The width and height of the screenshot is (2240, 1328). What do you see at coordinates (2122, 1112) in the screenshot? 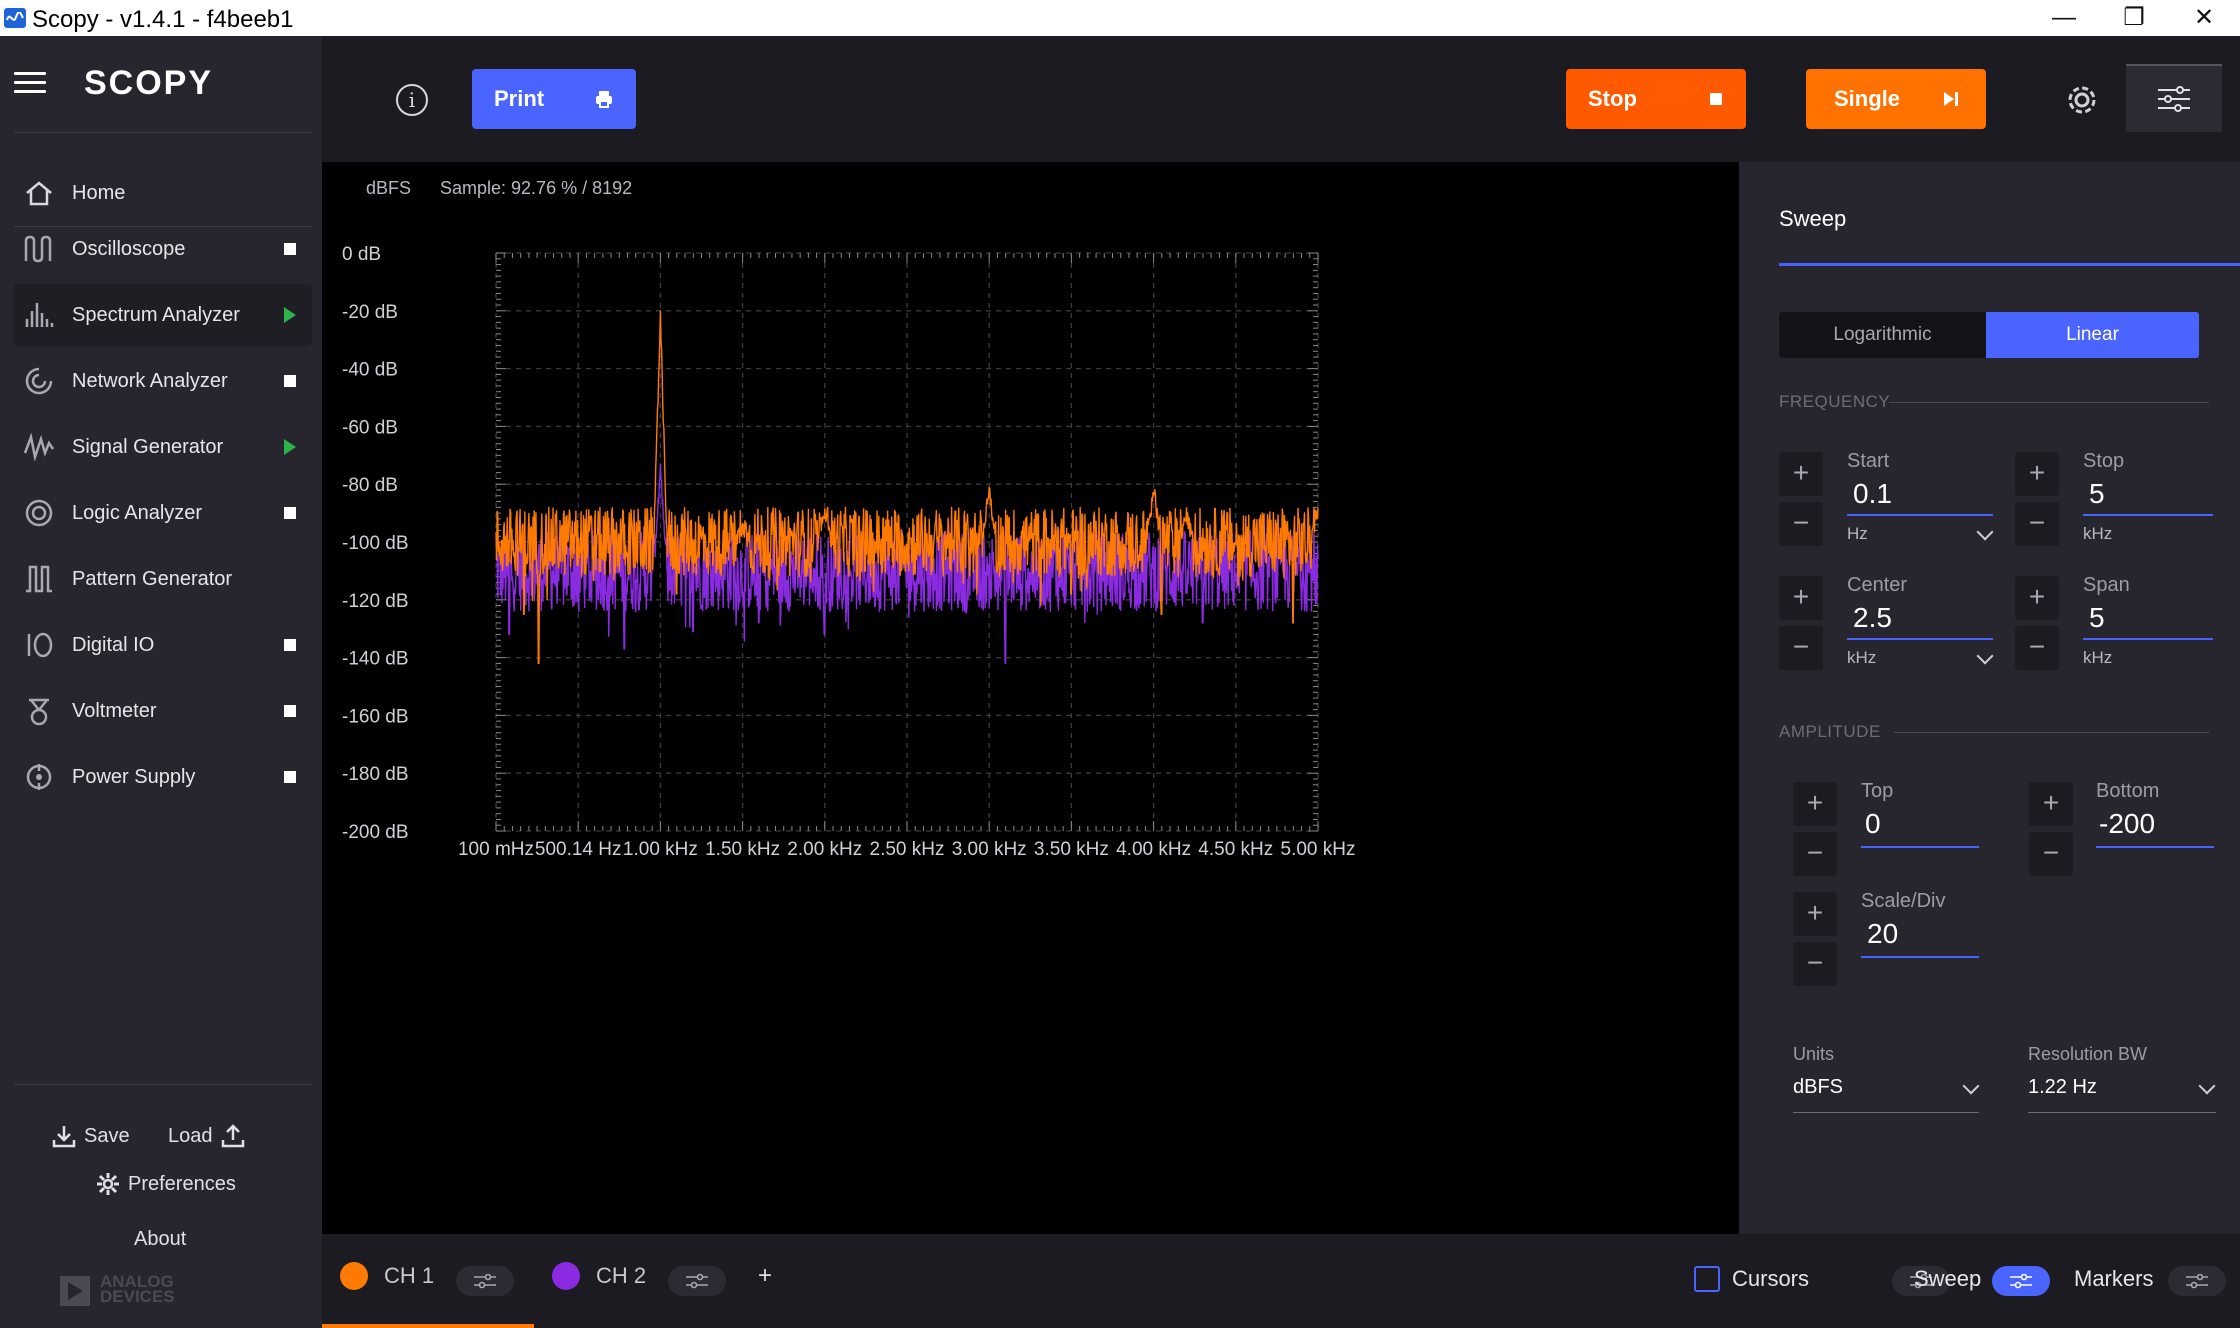
I see `rbw-select-underline` at bounding box center [2122, 1112].